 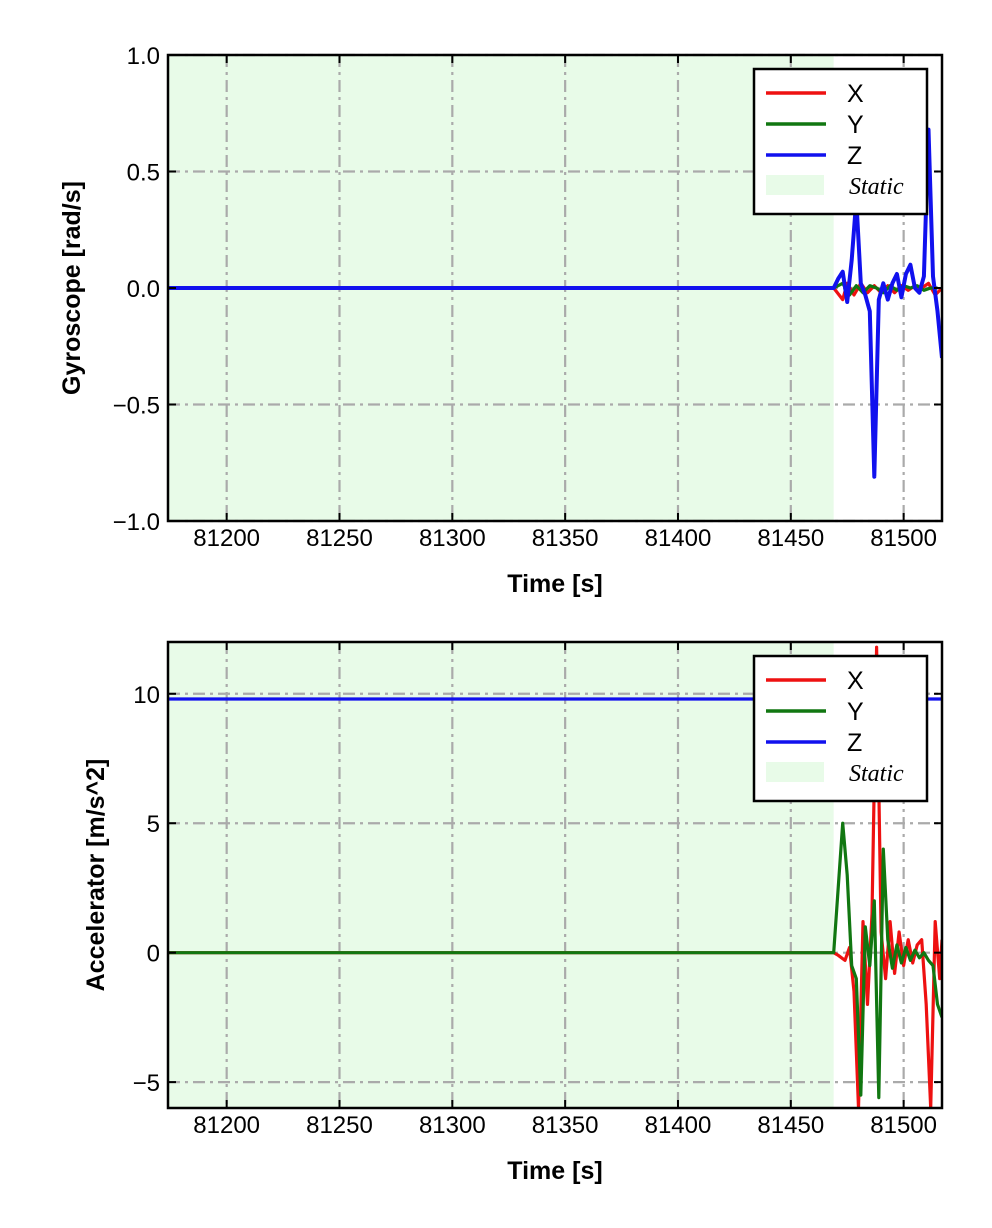 I want to click on y-tick-label: 0.0, so click(x=143, y=289).